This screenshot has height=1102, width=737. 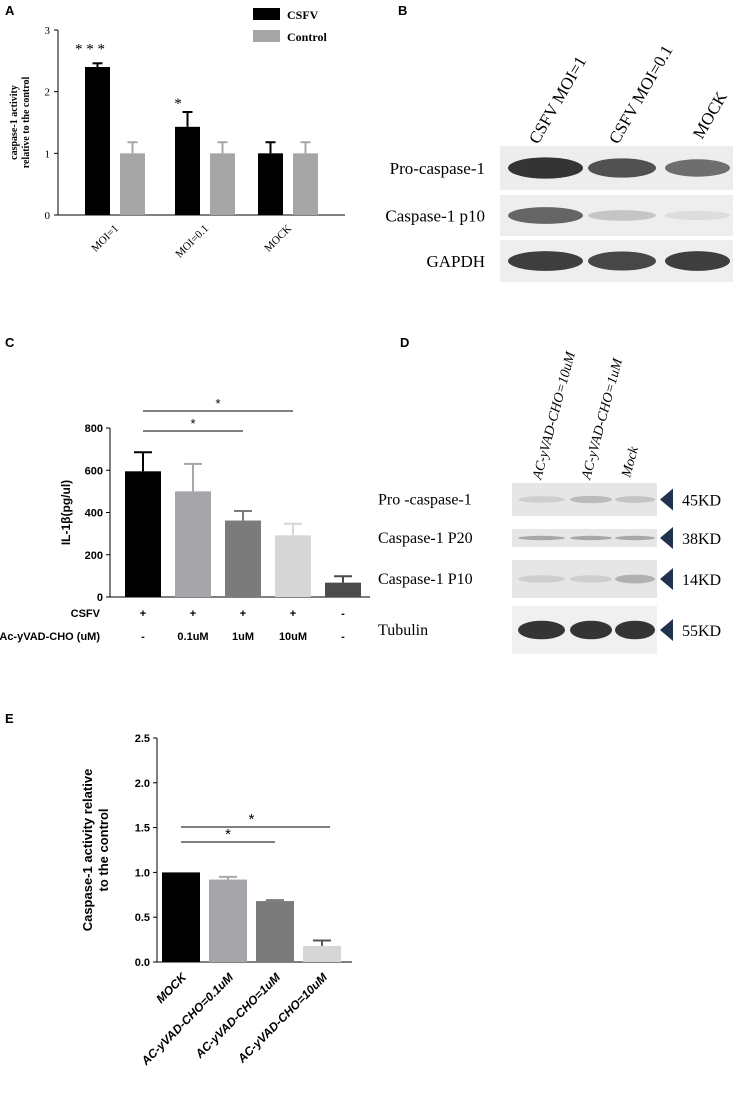 What do you see at coordinates (303, 15) in the screenshot?
I see `legend-label-a: CSFV` at bounding box center [303, 15].